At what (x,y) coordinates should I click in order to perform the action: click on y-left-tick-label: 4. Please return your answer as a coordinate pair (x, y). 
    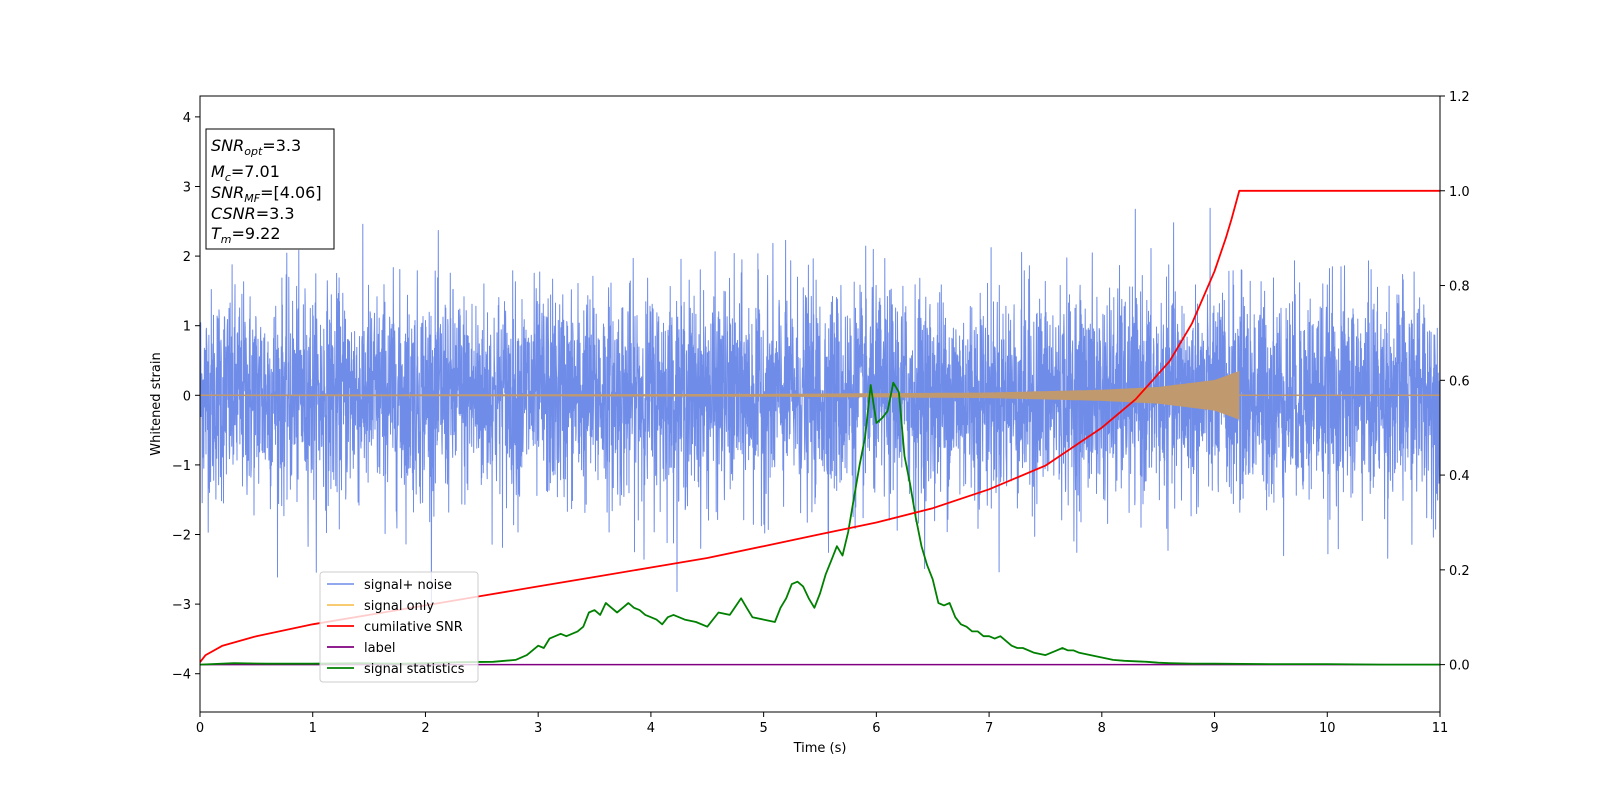
    Looking at the image, I should click on (187, 118).